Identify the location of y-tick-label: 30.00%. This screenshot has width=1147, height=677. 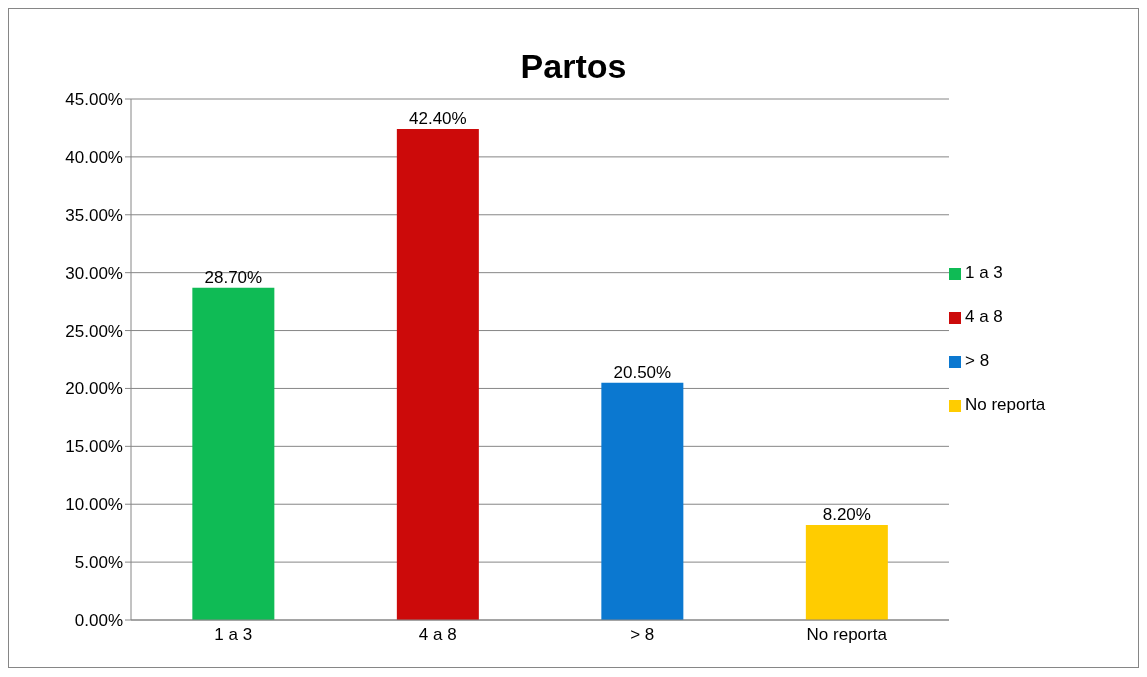
(94, 273).